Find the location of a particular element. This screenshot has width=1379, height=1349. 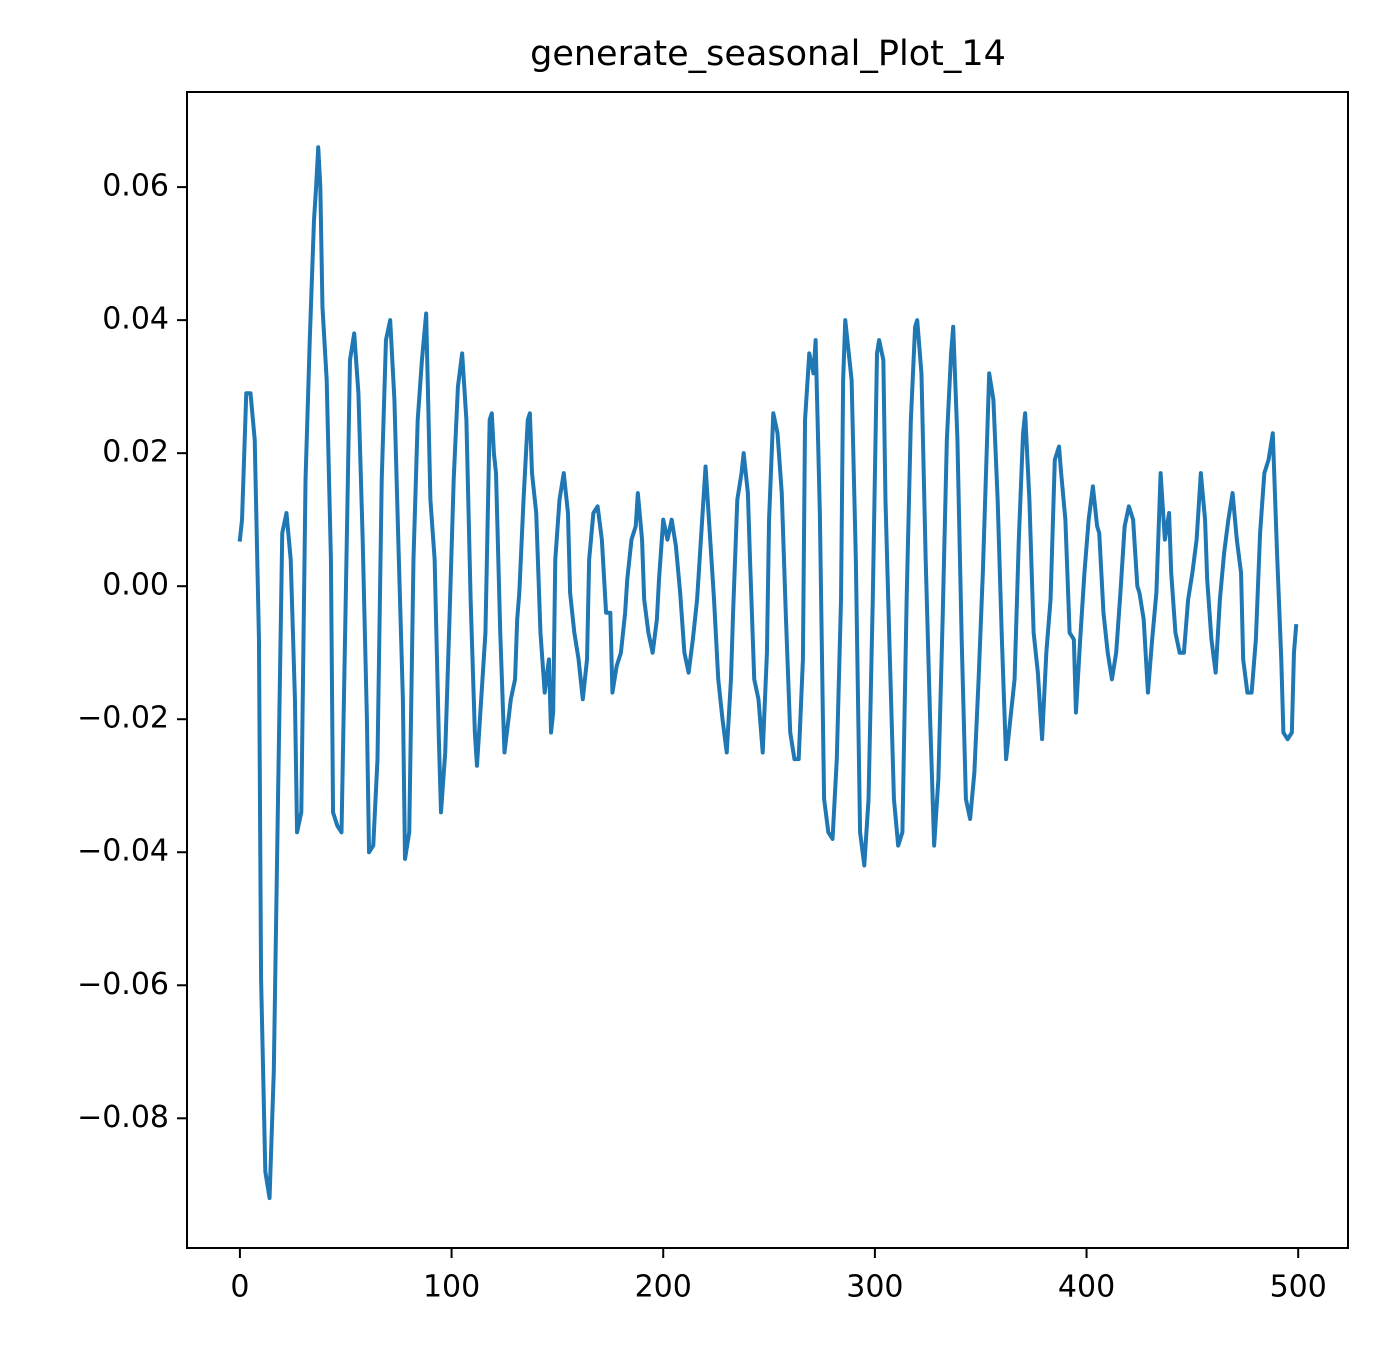

y-tick-label: −0.04 is located at coordinates (123, 851).